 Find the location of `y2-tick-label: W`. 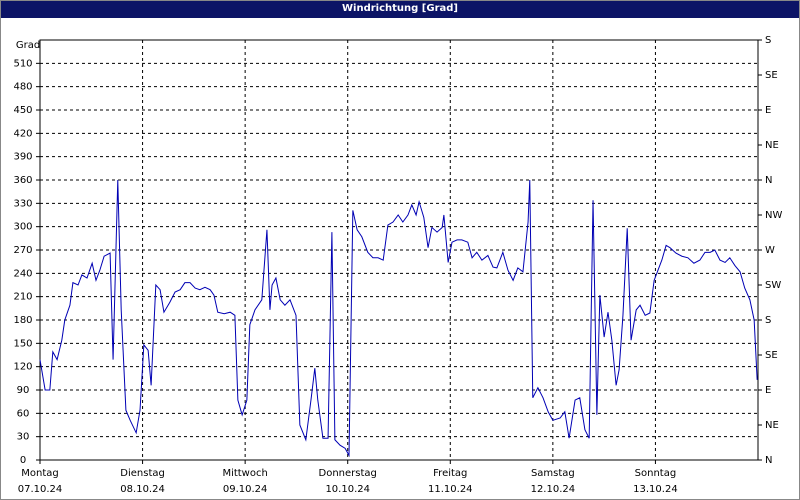

y2-tick-label: W is located at coordinates (770, 250).